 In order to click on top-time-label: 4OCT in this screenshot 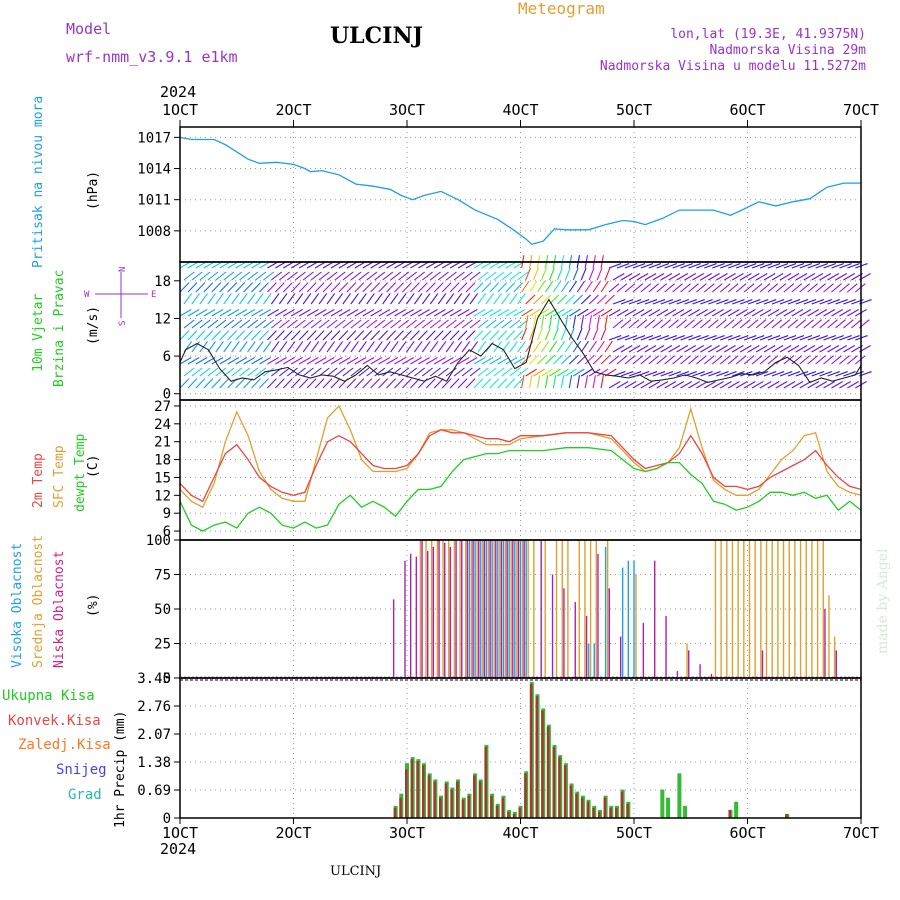, I will do `click(520, 110)`.